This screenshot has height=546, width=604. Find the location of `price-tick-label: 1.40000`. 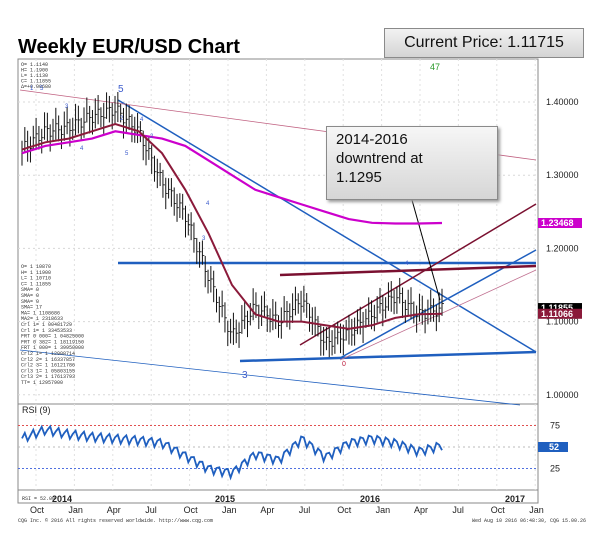

price-tick-label: 1.40000 is located at coordinates (562, 102).